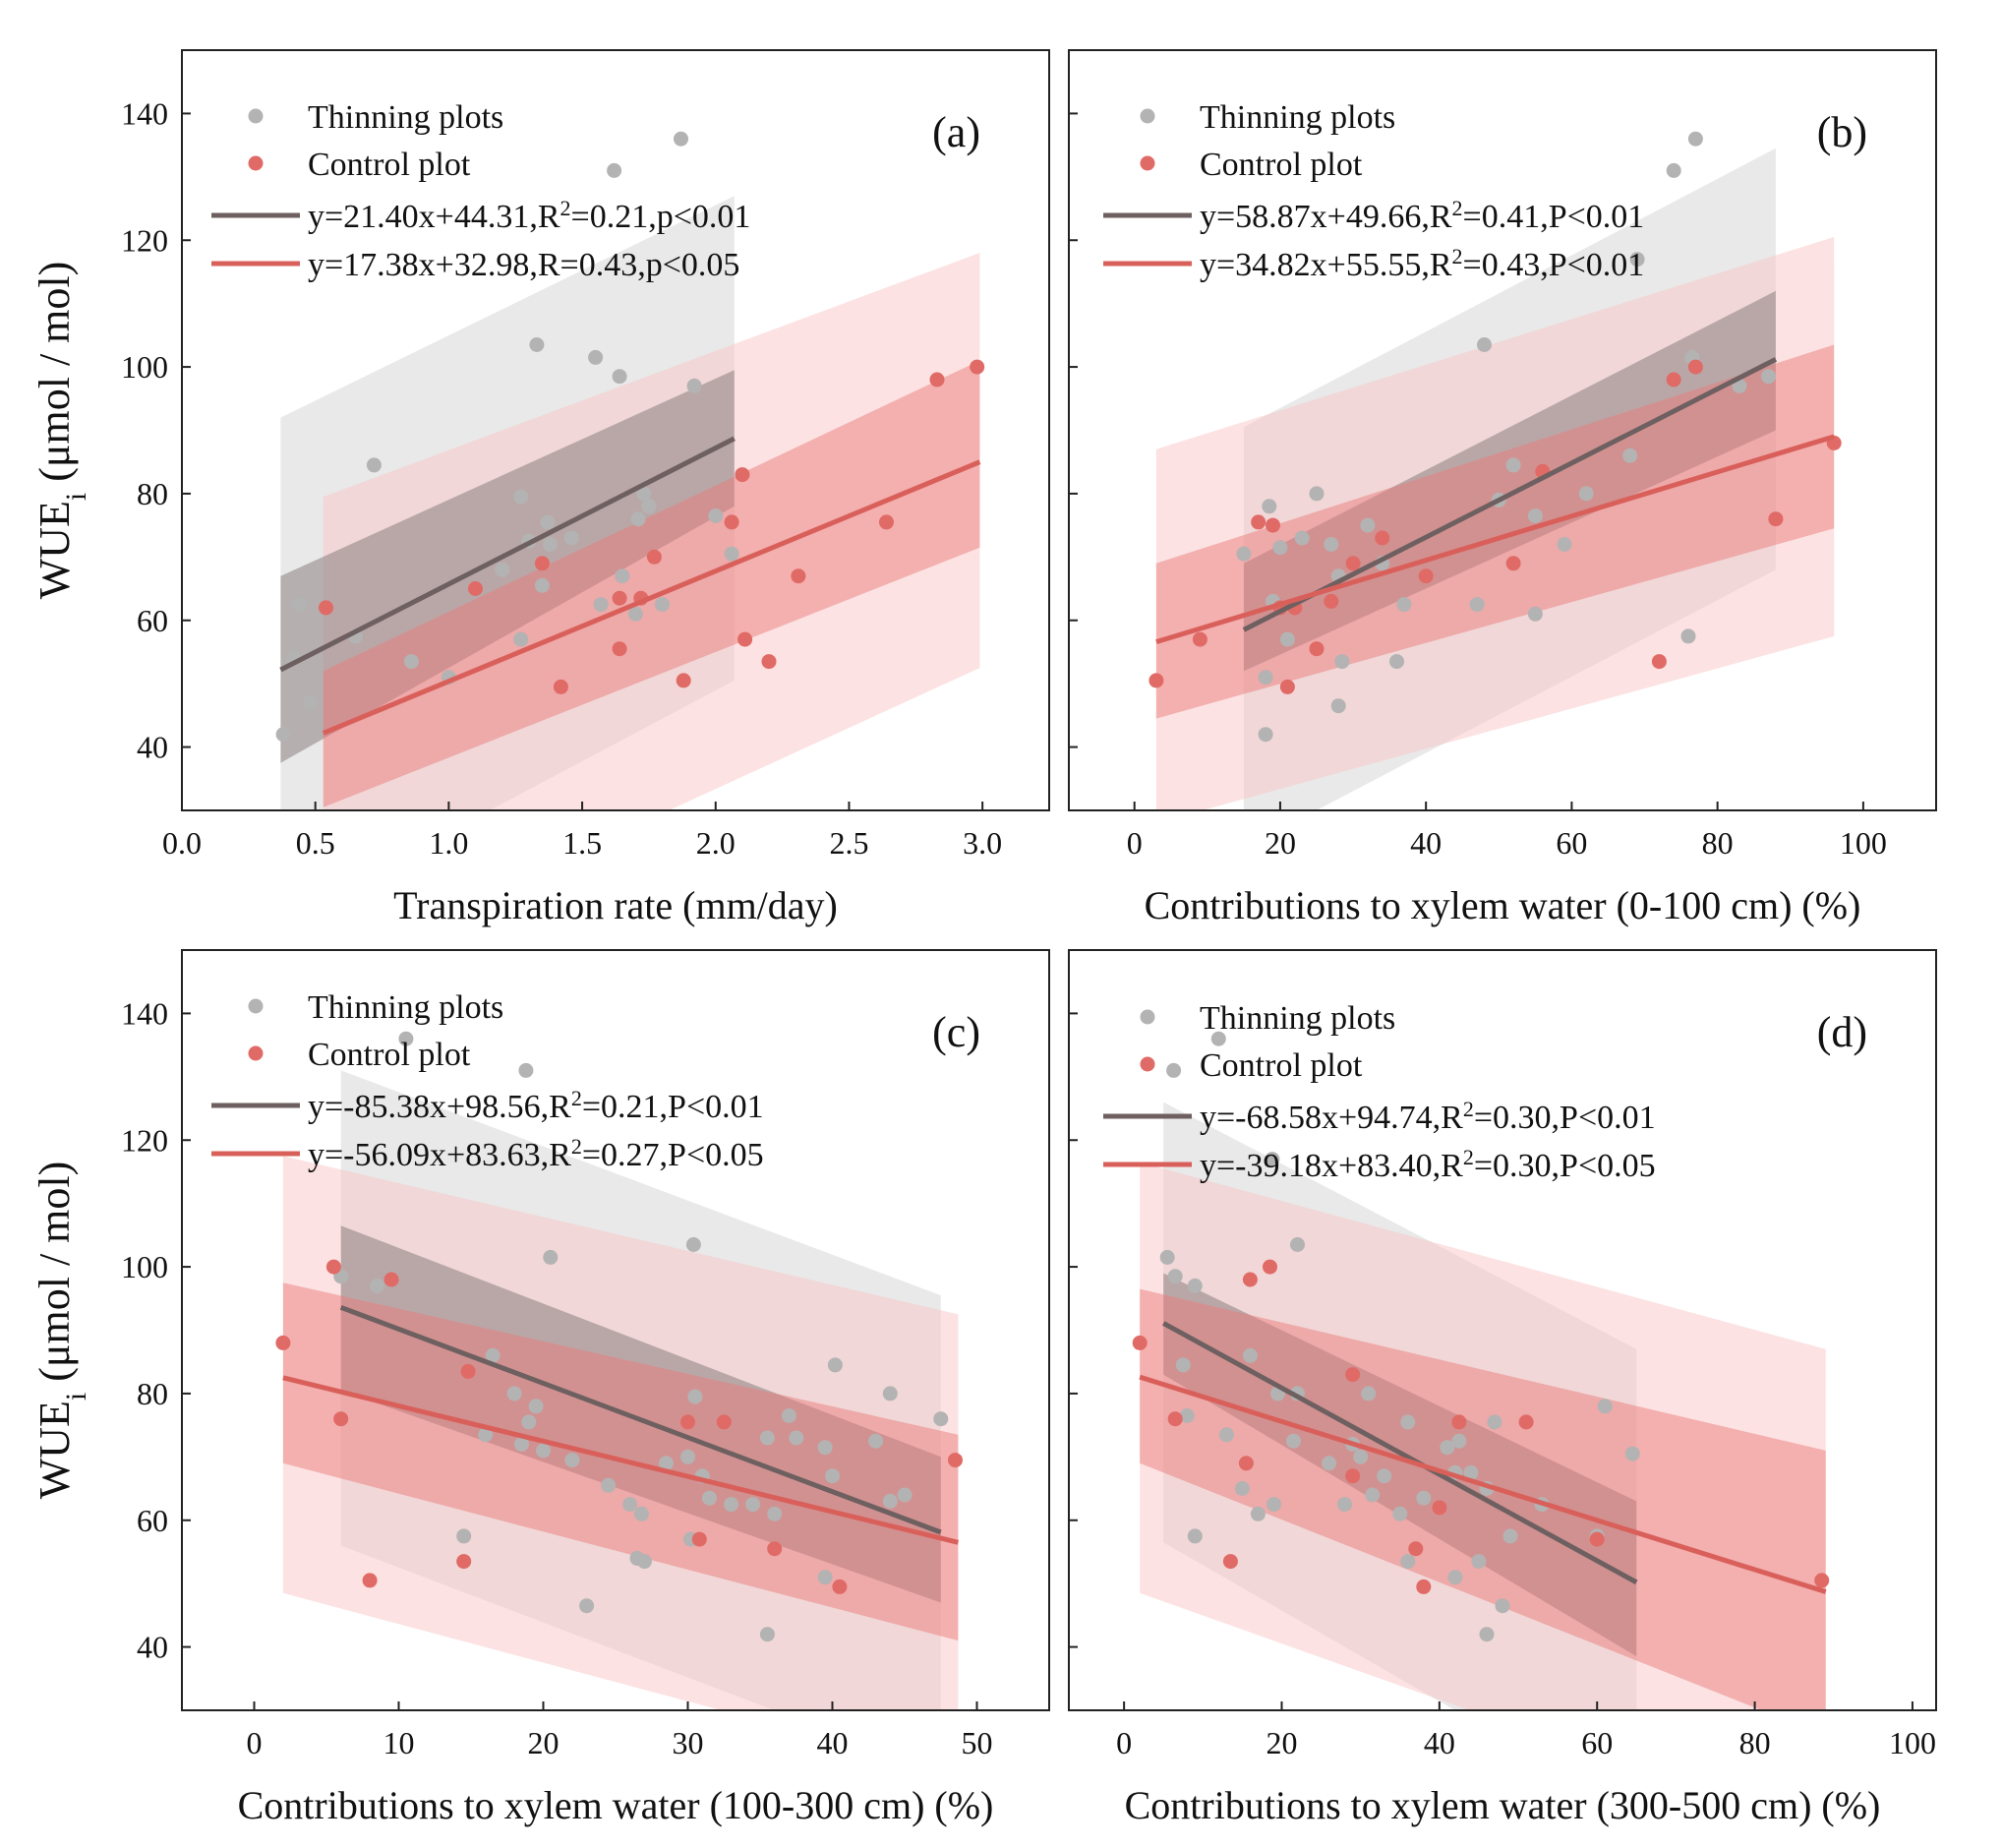 The image size is (2002, 1848). I want to click on x-tick-label: 2.5, so click(848, 843).